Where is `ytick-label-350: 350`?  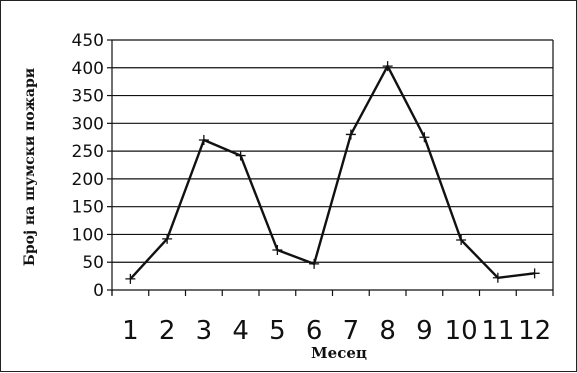
ytick-label-350: 350 is located at coordinates (88, 97).